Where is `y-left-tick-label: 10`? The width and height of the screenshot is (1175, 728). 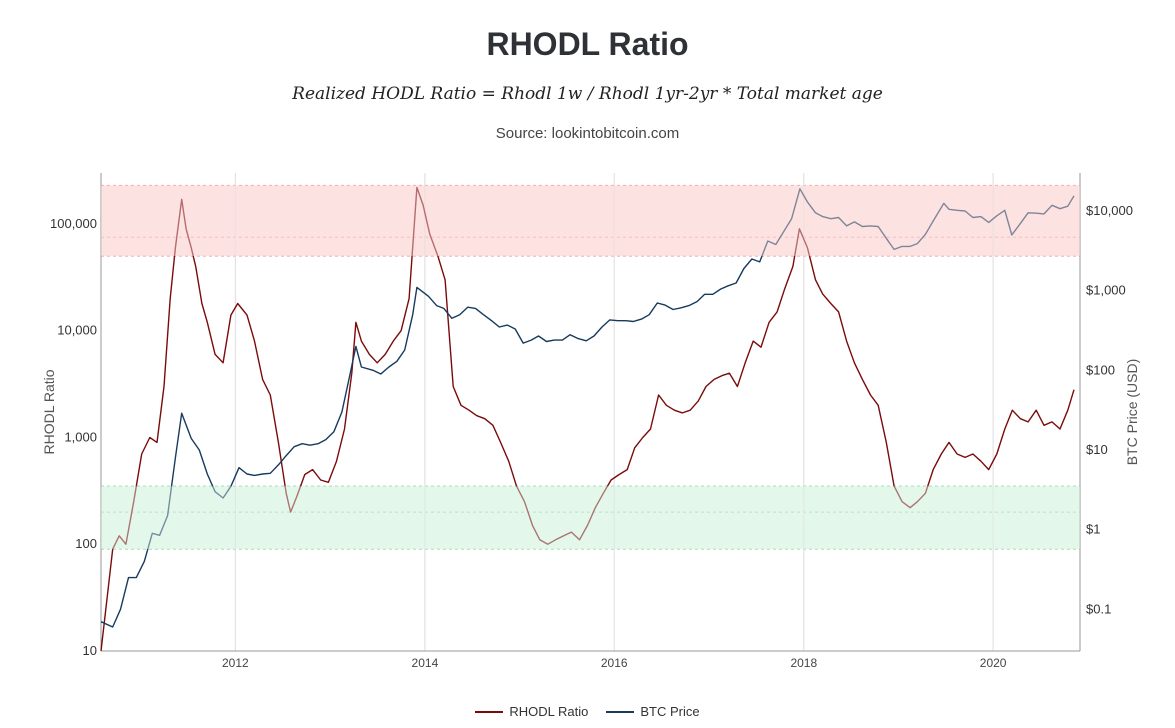
y-left-tick-label: 10 is located at coordinates (90, 650).